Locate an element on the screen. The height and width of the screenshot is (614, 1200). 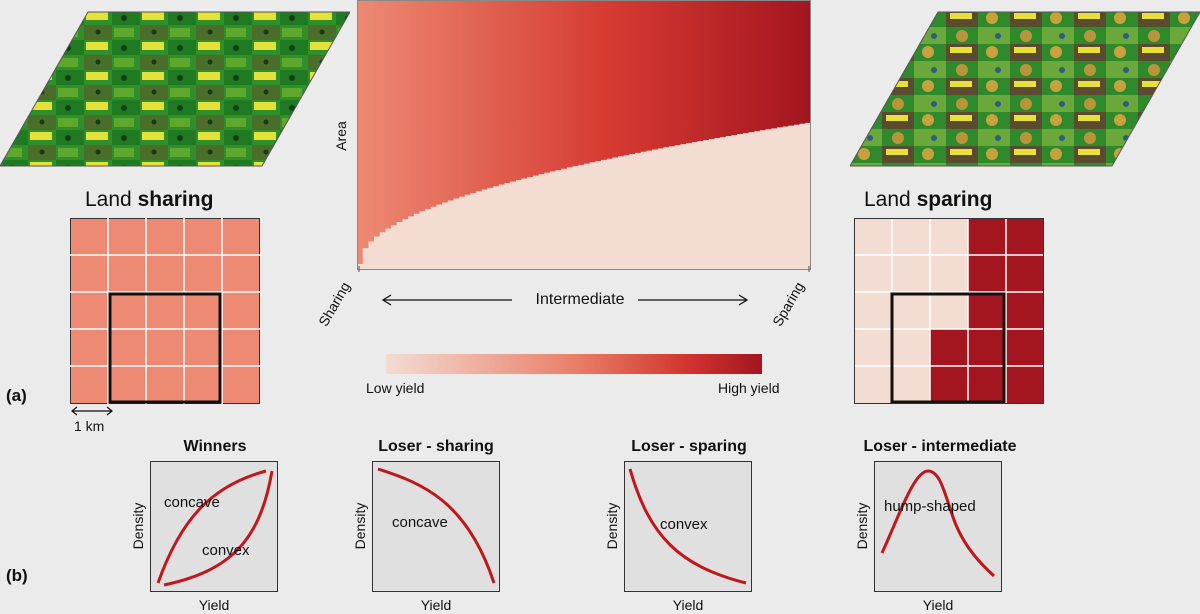
land-sparing-title: Land sparing is located at coordinates (928, 199).